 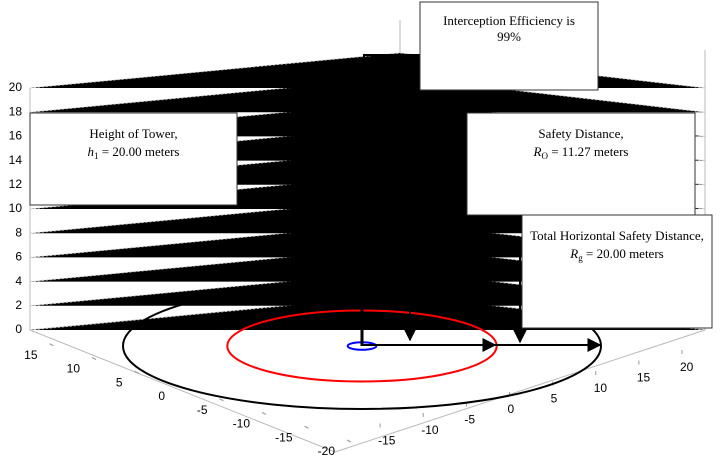 What do you see at coordinates (601, 388) in the screenshot?
I see `x-tick-label: 10` at bounding box center [601, 388].